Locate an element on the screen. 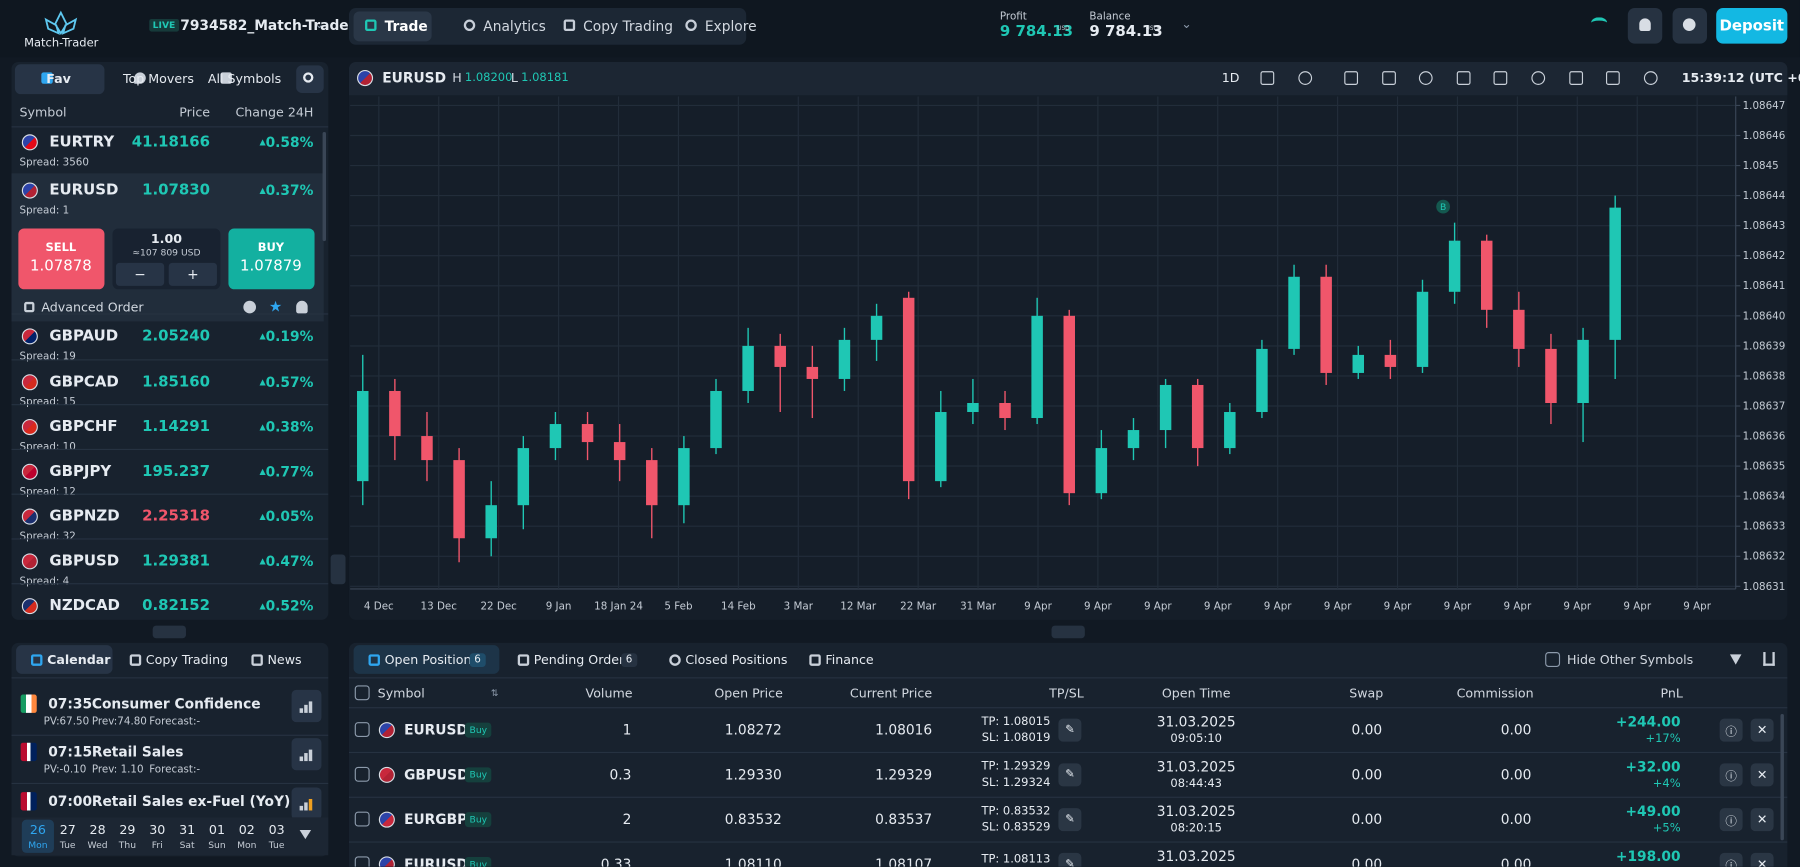  minus-label: − is located at coordinates (140, 274).